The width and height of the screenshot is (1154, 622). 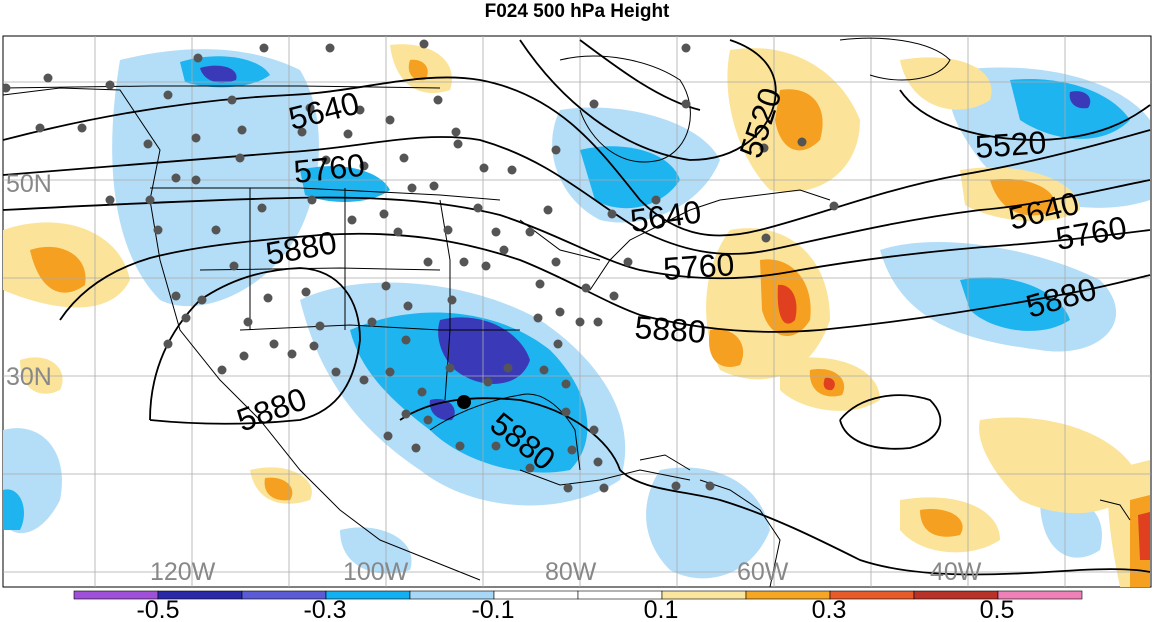 What do you see at coordinates (699, 266) in the screenshot?
I see `contour-label: 5760` at bounding box center [699, 266].